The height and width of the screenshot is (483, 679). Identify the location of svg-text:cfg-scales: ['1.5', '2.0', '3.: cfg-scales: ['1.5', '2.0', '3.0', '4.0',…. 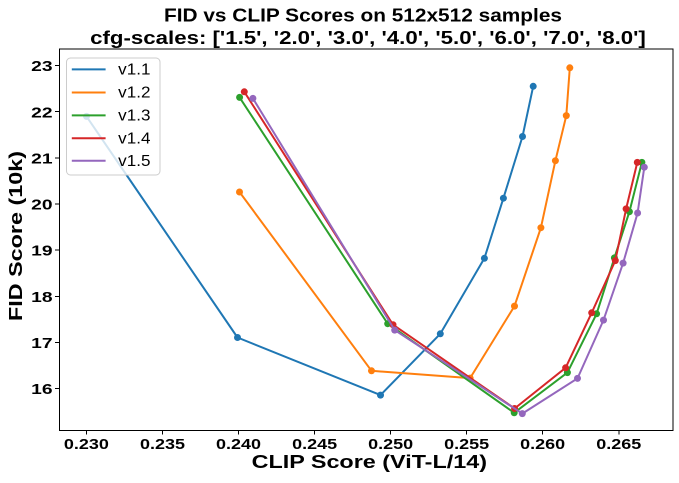
(368, 37).